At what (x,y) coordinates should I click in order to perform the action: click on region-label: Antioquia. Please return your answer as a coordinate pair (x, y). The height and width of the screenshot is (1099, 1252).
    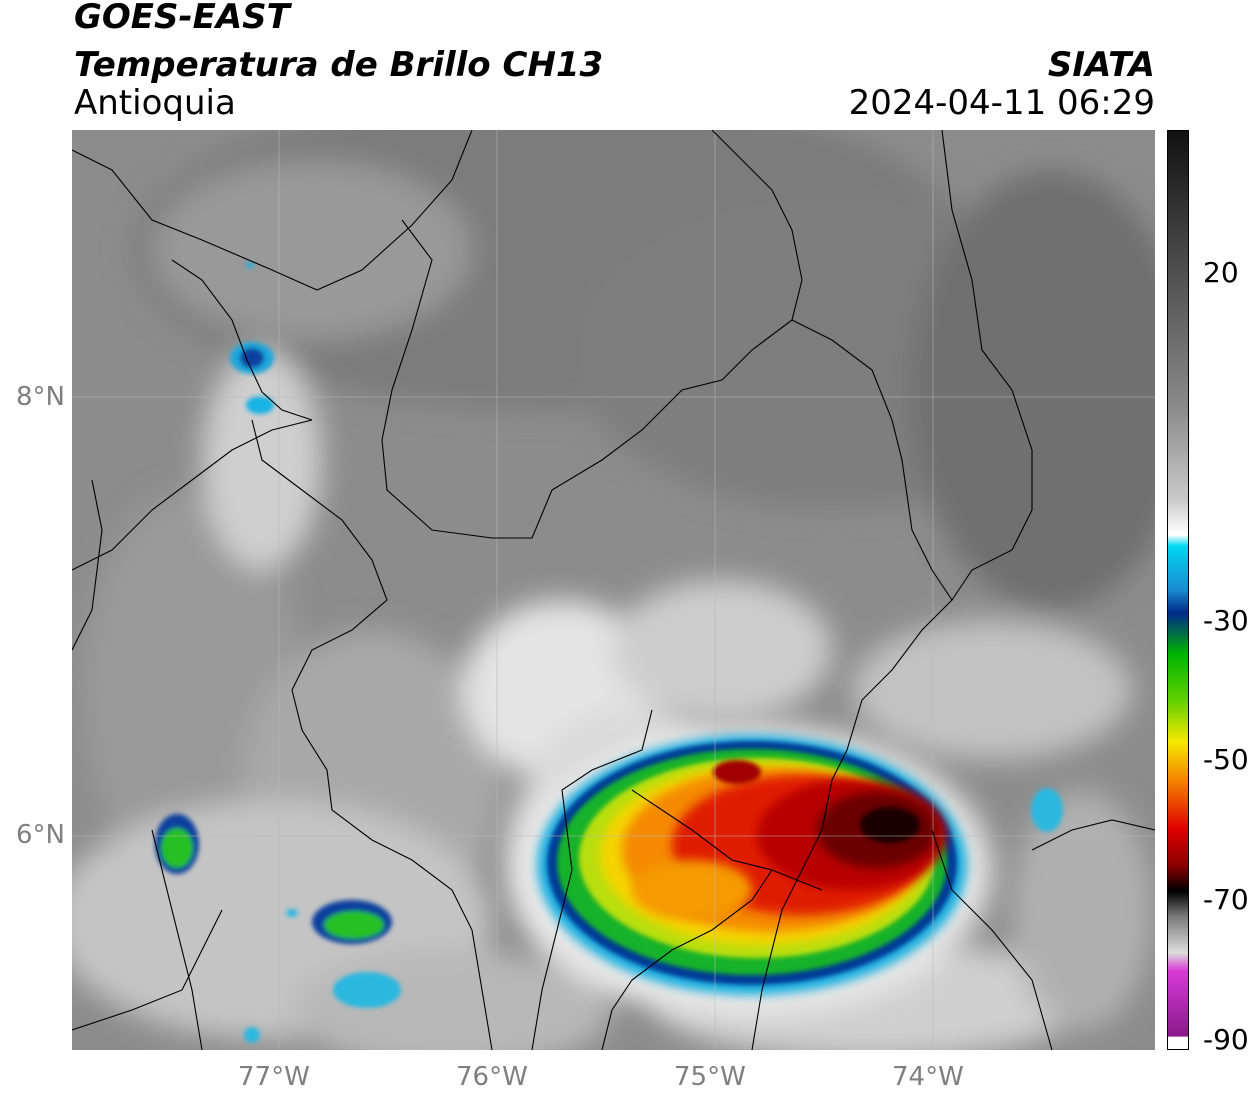
    Looking at the image, I should click on (155, 103).